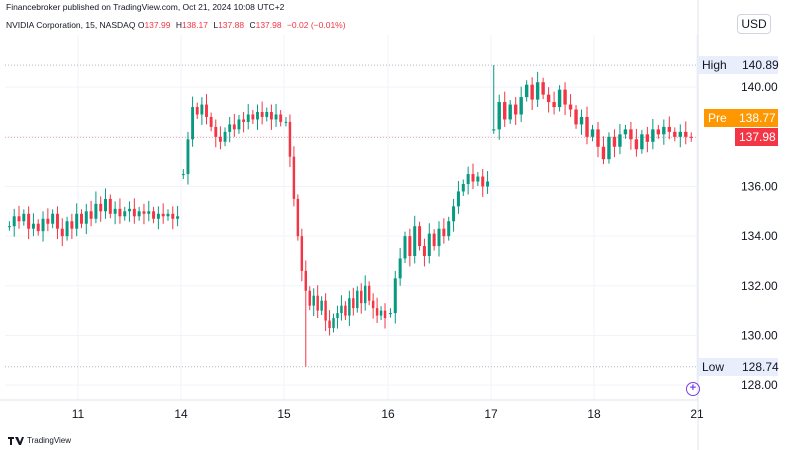  What do you see at coordinates (754, 24) in the screenshot?
I see `currency-button: USD` at bounding box center [754, 24].